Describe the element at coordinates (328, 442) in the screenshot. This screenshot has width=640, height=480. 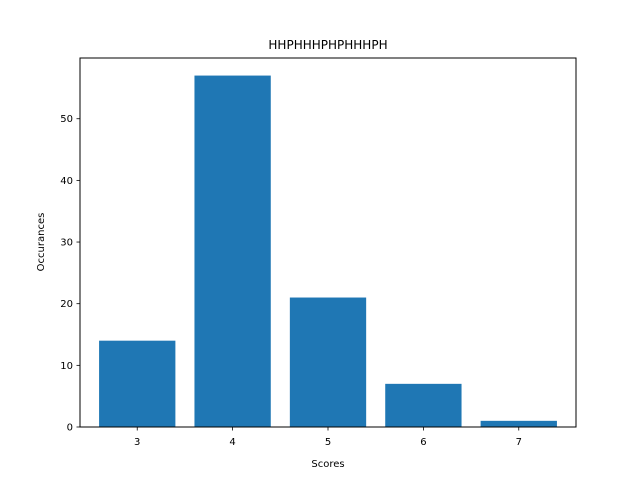
I see `x-tick-label: 5` at that location.